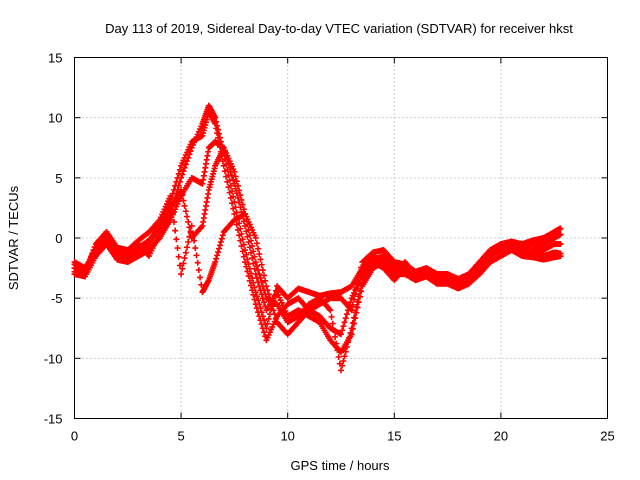 Image resolution: width=640 pixels, height=480 pixels. I want to click on y-tick-label: -15, so click(53, 419).